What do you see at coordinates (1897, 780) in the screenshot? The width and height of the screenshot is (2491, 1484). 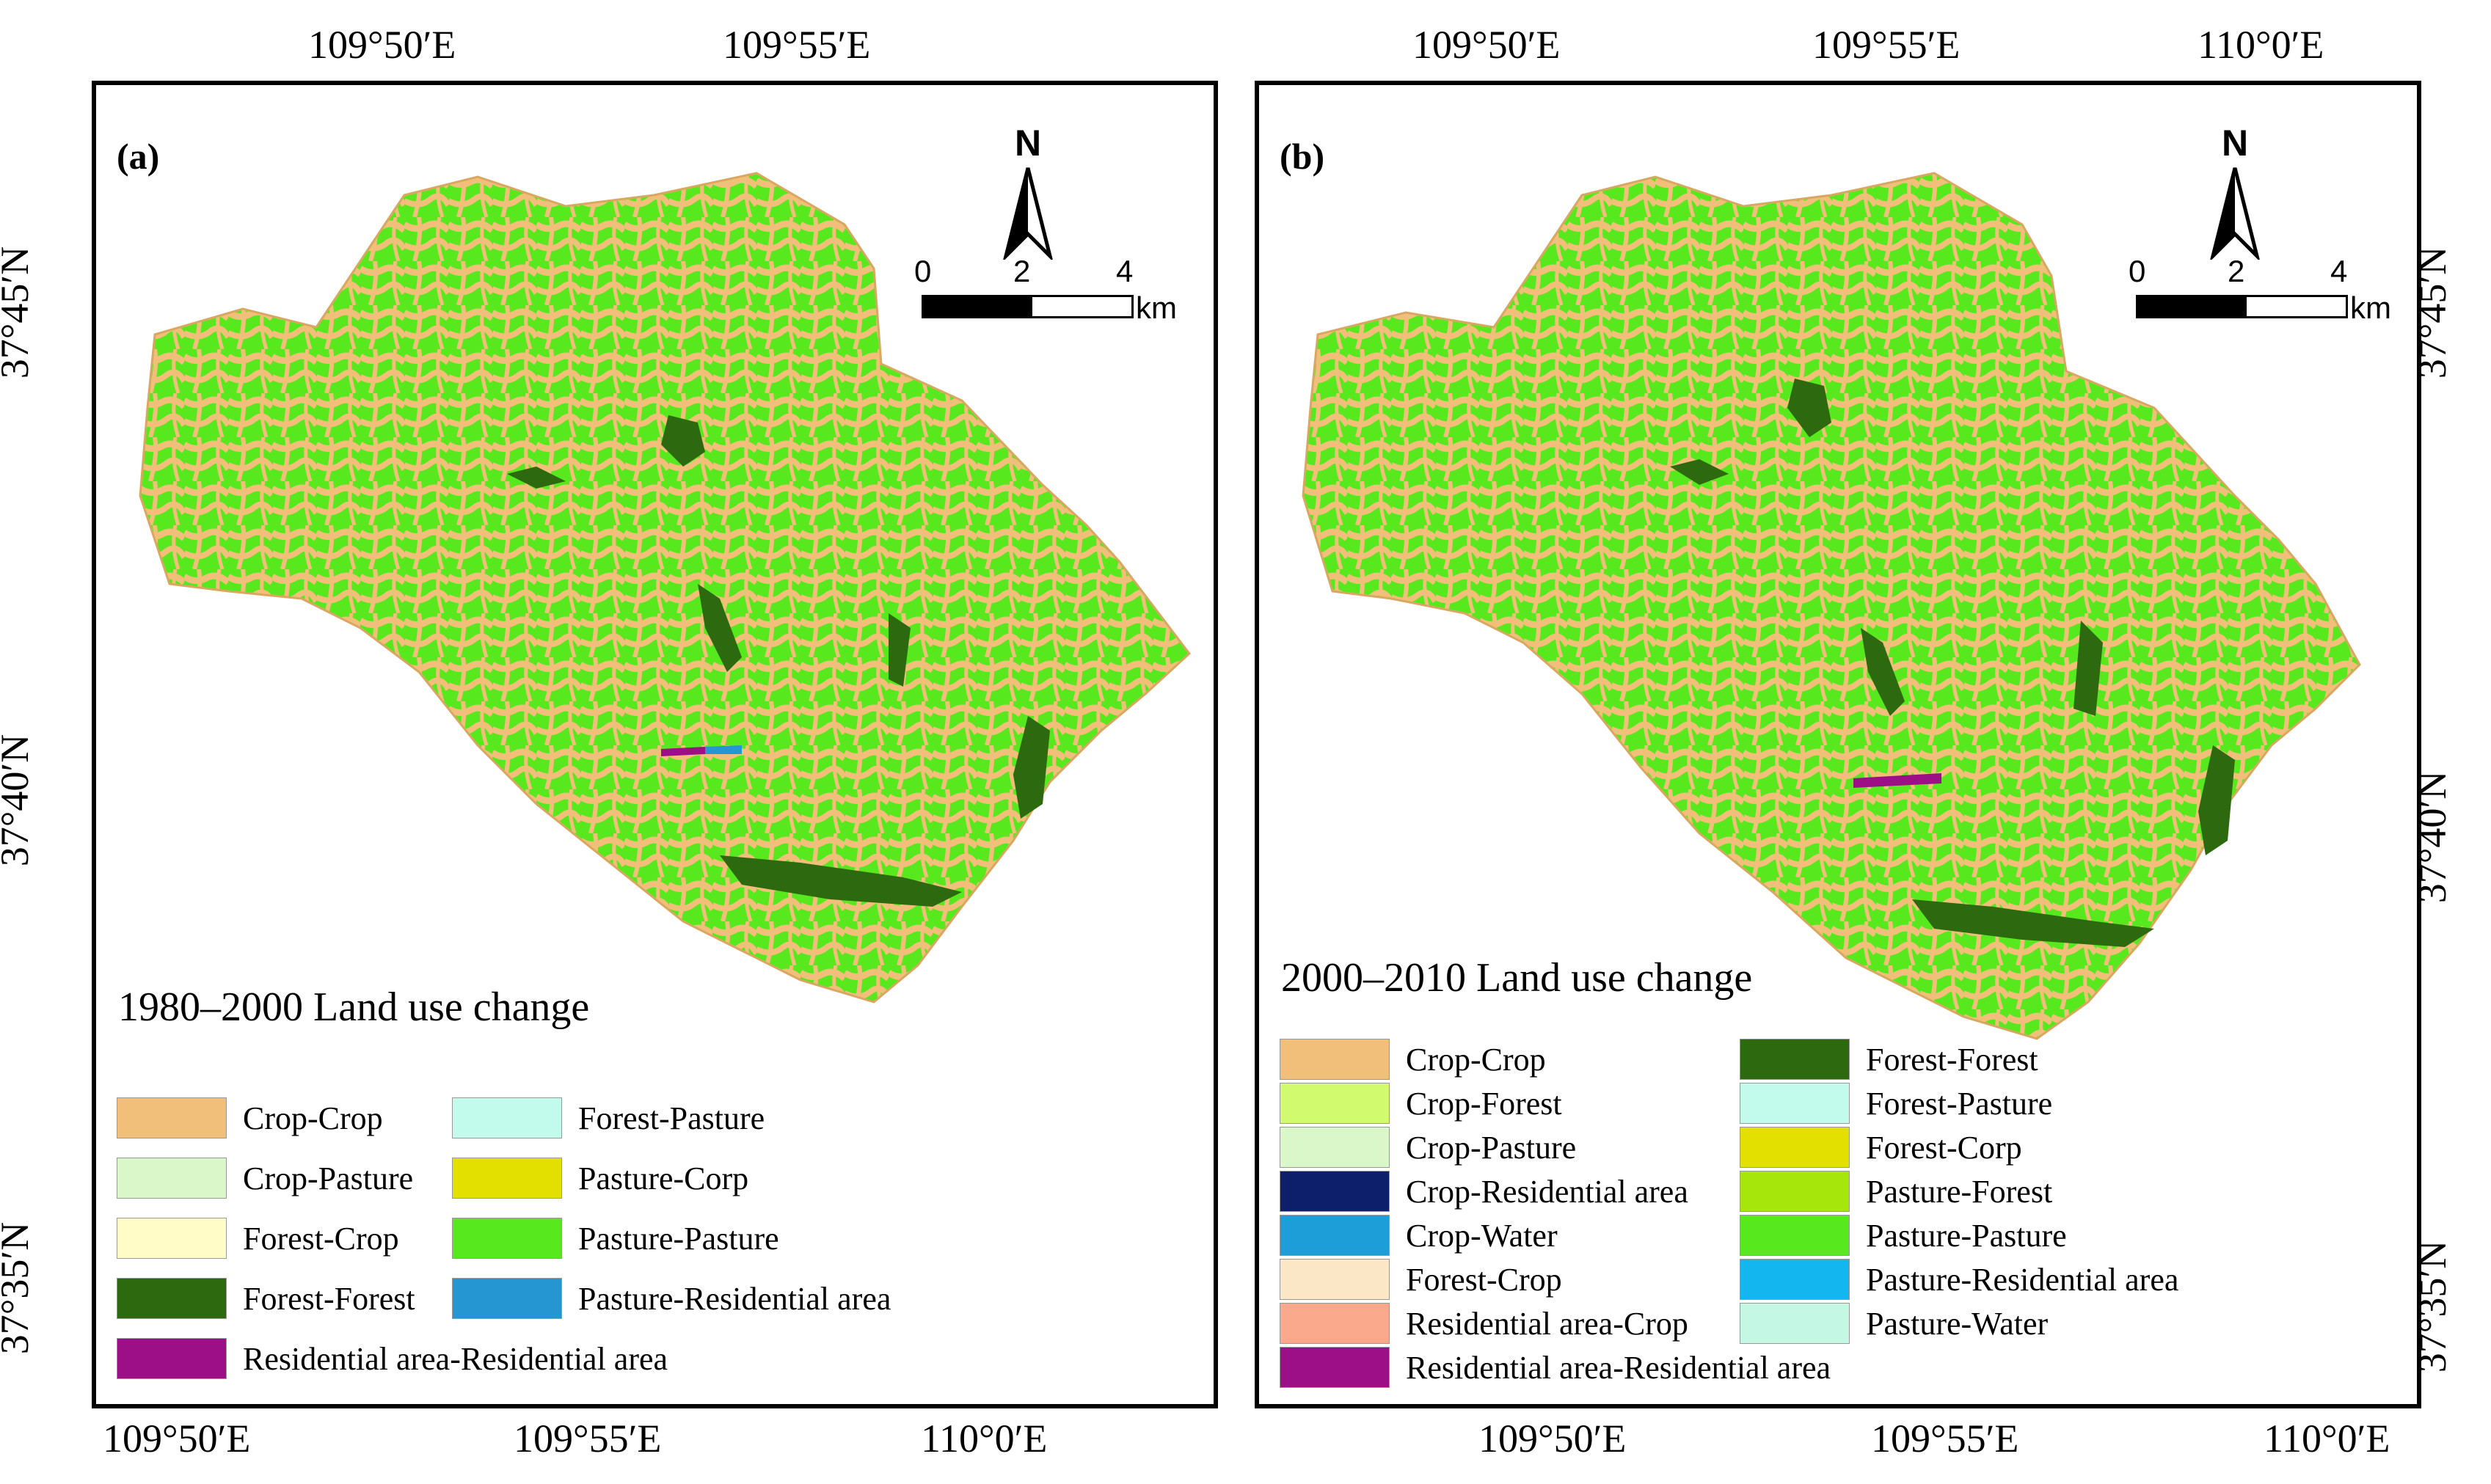 I see `panel-b-residential` at bounding box center [1897, 780].